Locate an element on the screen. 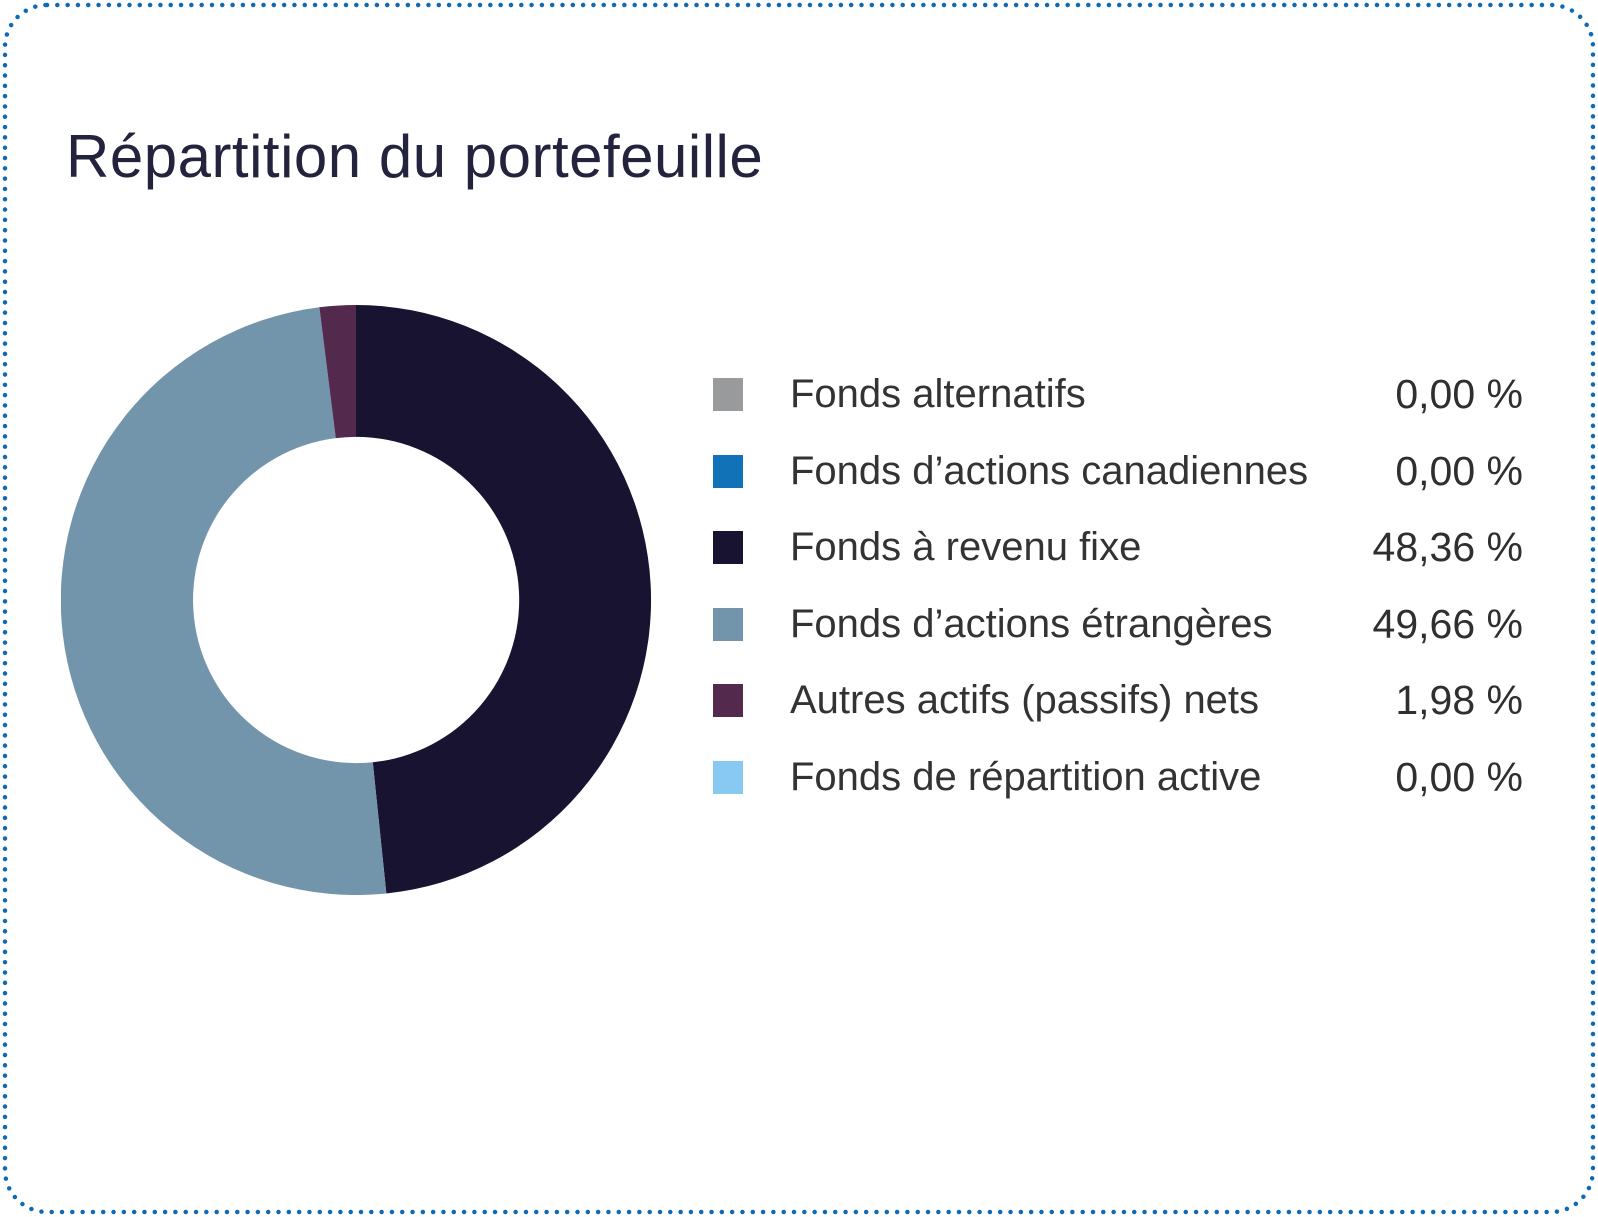 The height and width of the screenshot is (1217, 1598). legend-value: 48,36 % is located at coordinates (1447, 547).